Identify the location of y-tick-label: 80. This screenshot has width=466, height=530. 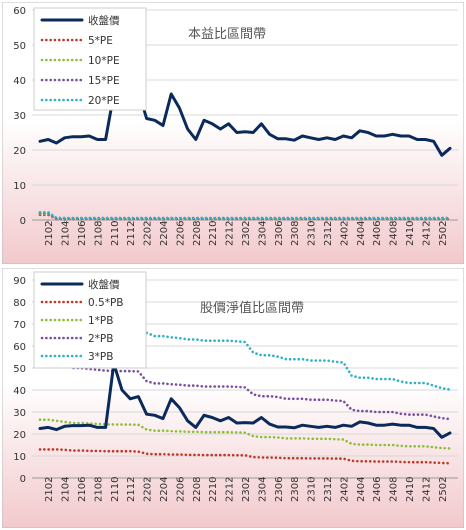
(19, 303).